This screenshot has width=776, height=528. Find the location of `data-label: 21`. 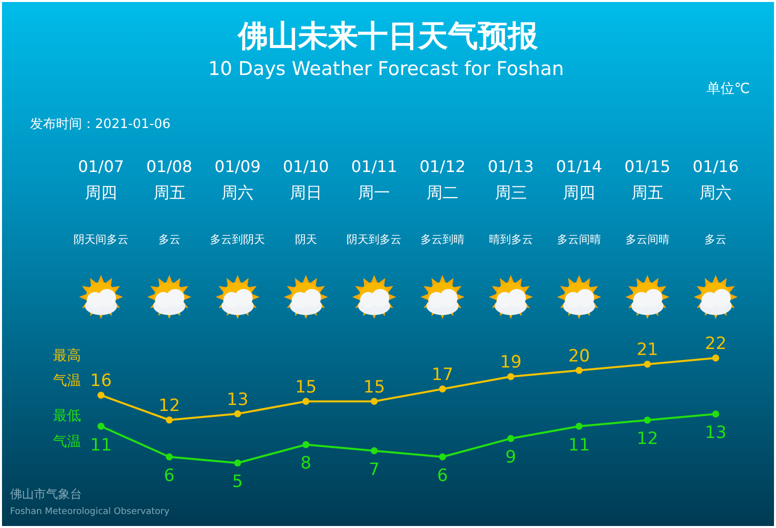

data-label: 21 is located at coordinates (647, 350).